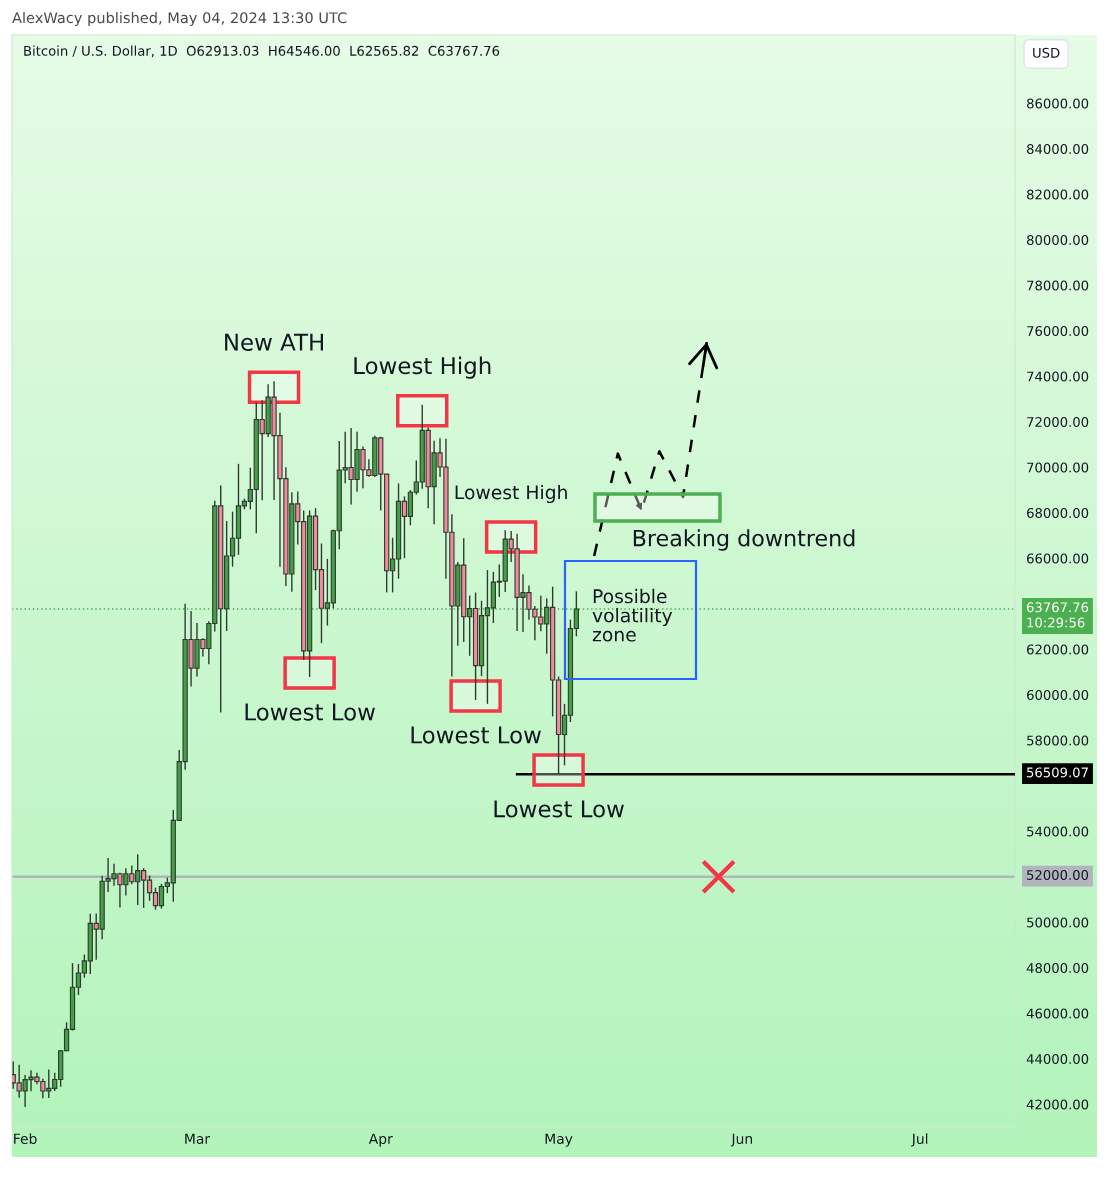 This screenshot has width=1110, height=1200. What do you see at coordinates (1057, 615) in the screenshot?
I see `ref-line-label: 63767.76 10:29:56` at bounding box center [1057, 615].